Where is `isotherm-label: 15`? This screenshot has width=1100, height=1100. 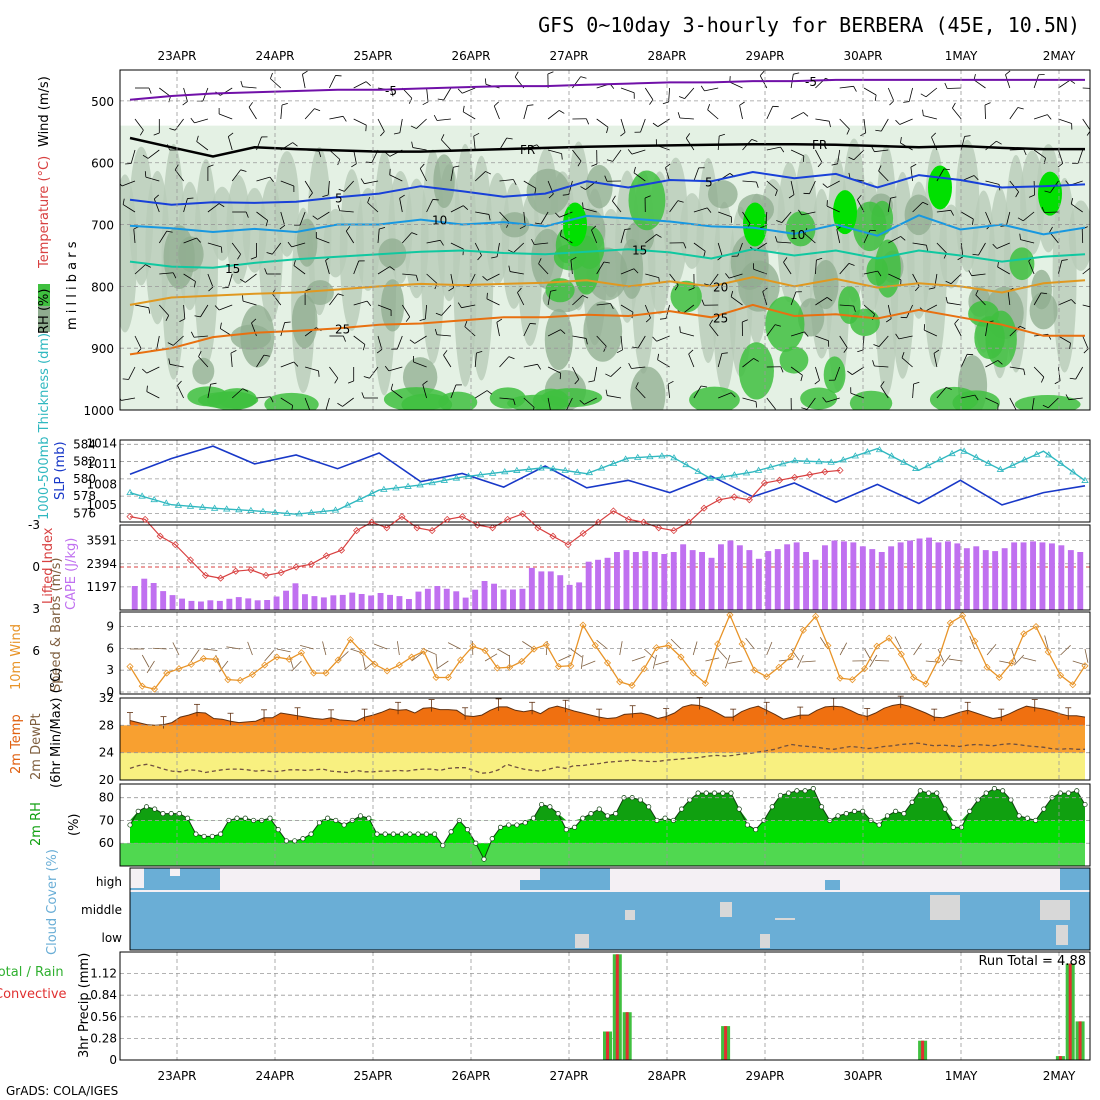
isotherm-label: 15 is located at coordinates (232, 269).